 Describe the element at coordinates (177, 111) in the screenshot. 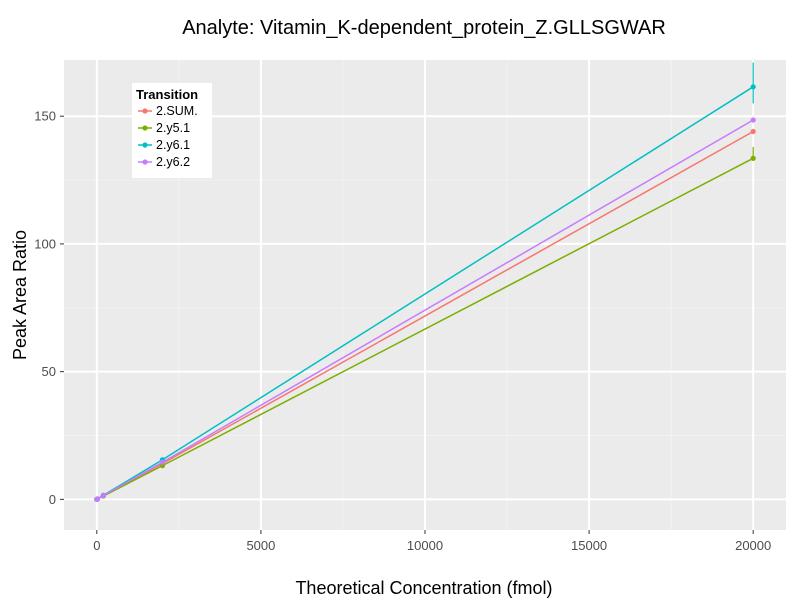

I see `legend-label: 2.SUM.` at that location.